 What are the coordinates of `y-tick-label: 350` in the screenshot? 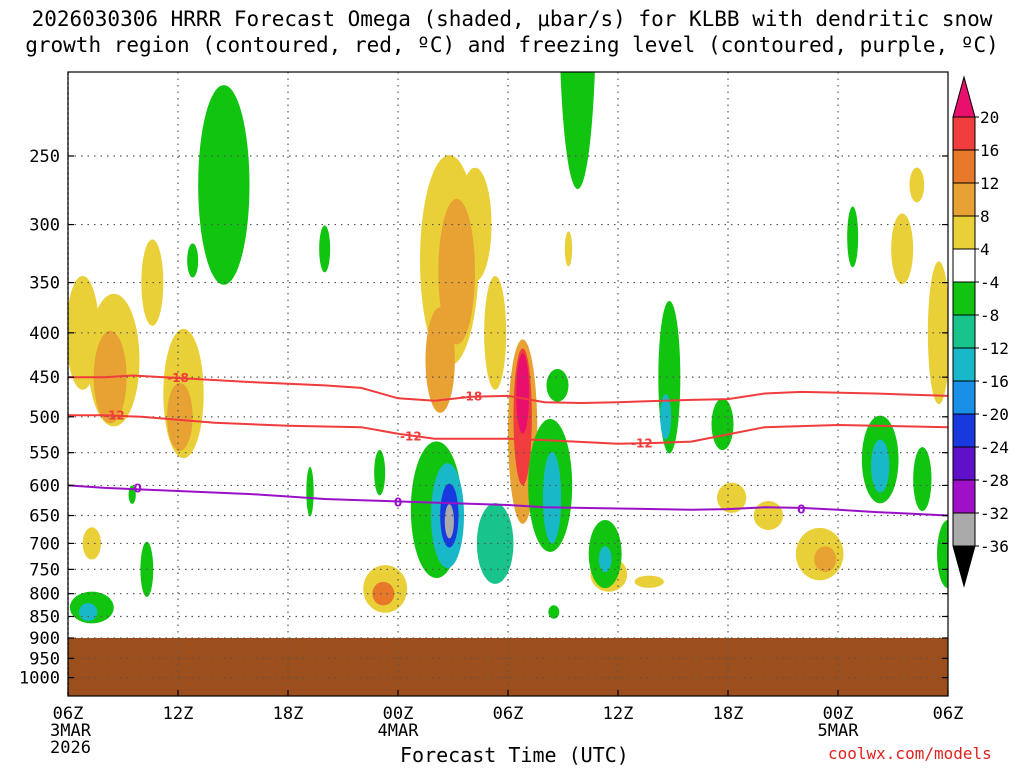 It's located at (44, 284).